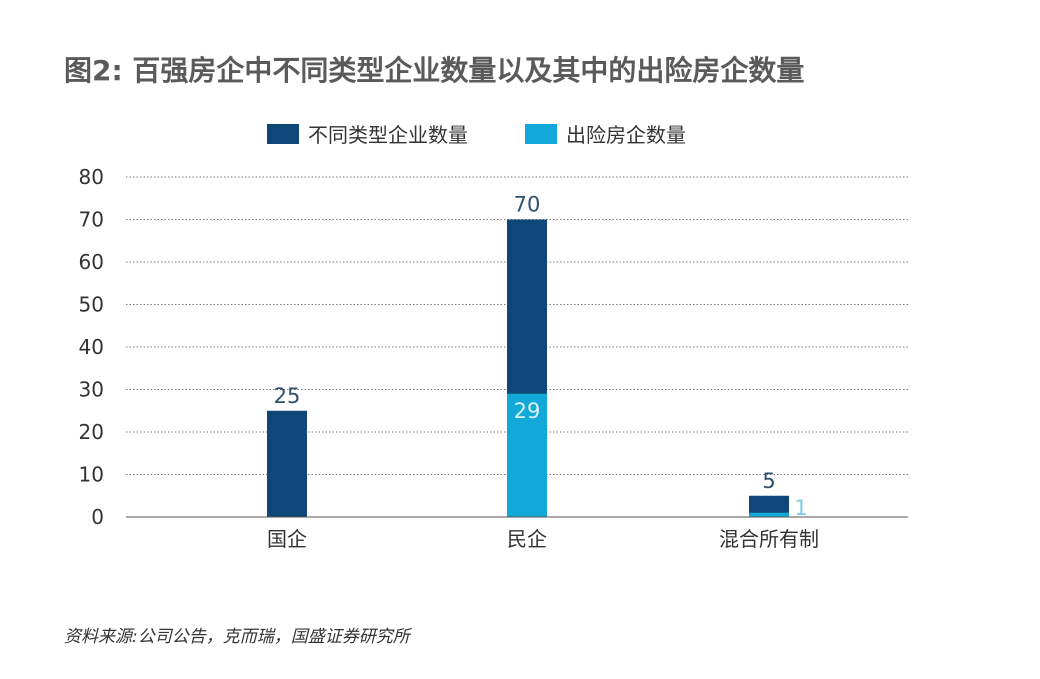 This screenshot has width=1040, height=679. Describe the element at coordinates (287, 396) in the screenshot. I see `data-label-0-0: 25` at that location.